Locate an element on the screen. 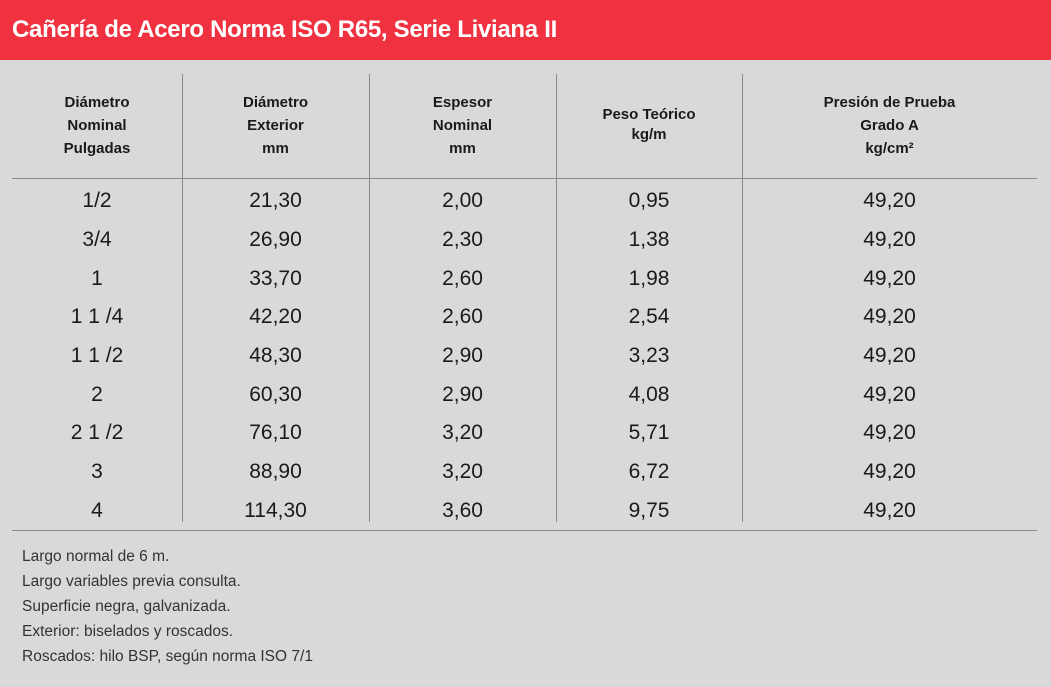 The width and height of the screenshot is (1051, 687). cell-weight: 1,38 is located at coordinates (649, 240).